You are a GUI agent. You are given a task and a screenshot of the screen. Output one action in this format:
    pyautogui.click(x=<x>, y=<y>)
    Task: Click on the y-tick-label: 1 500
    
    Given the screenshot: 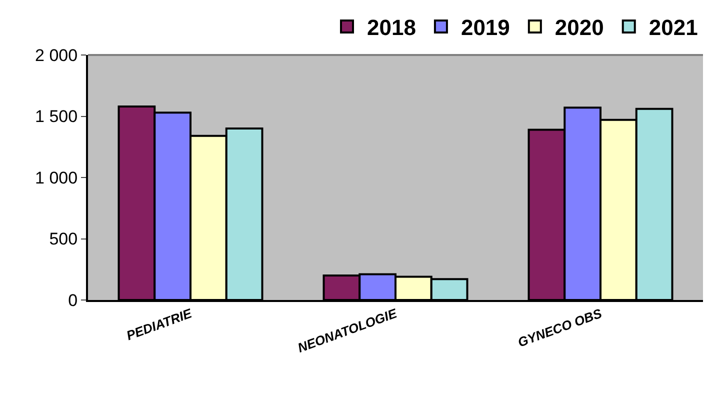 What is the action you would take?
    pyautogui.click(x=56, y=116)
    